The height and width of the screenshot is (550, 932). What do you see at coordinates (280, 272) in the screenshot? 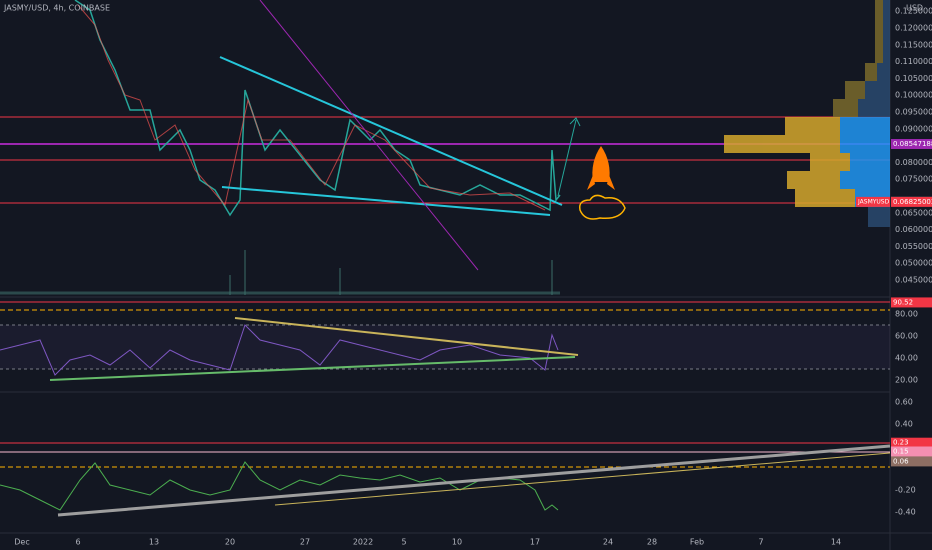
I see `volume` at bounding box center [280, 272].